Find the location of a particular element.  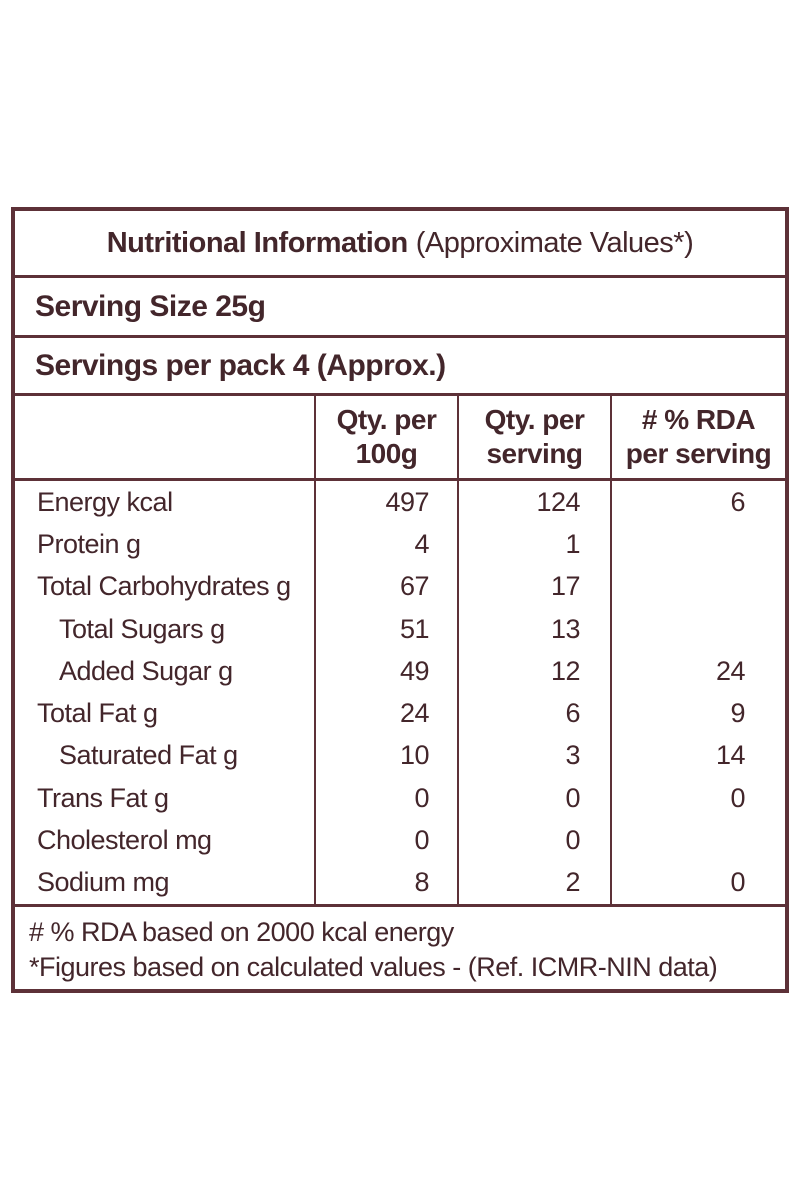

table-row: Added Sugar g 49 12 24 is located at coordinates (400, 671).